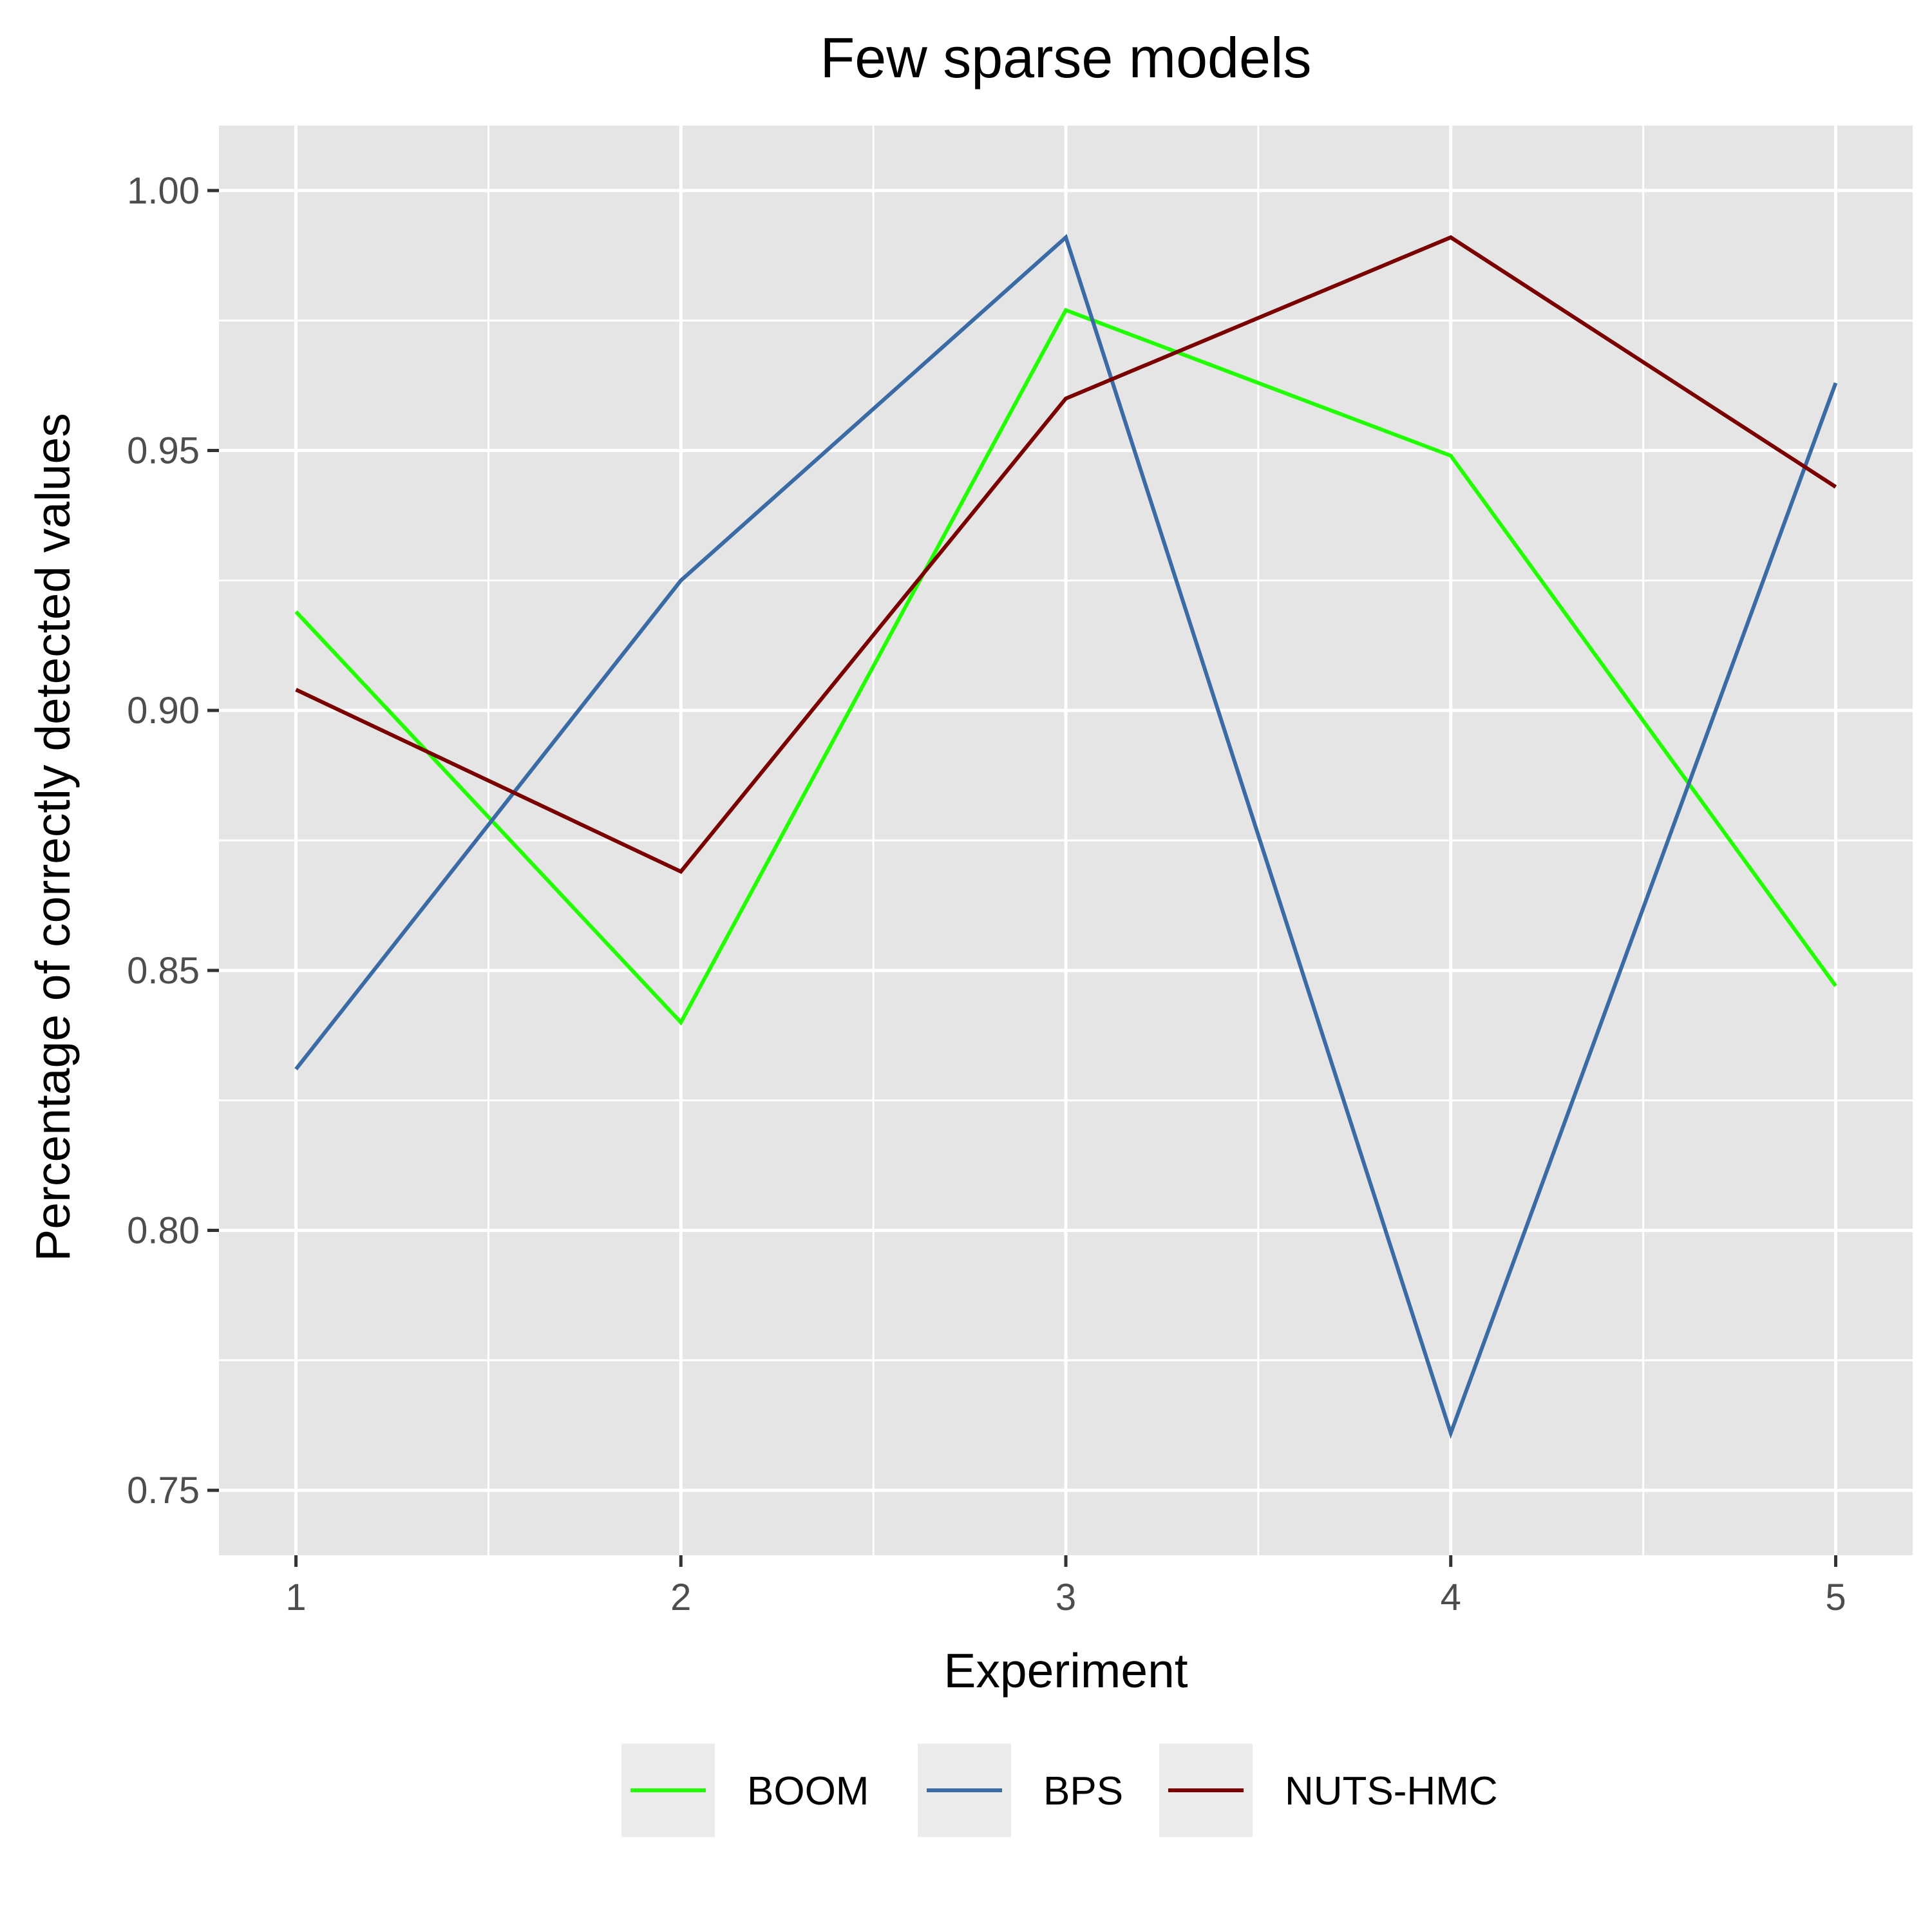  What do you see at coordinates (163, 191) in the screenshot?
I see `y-tick-label: 1.00` at bounding box center [163, 191].